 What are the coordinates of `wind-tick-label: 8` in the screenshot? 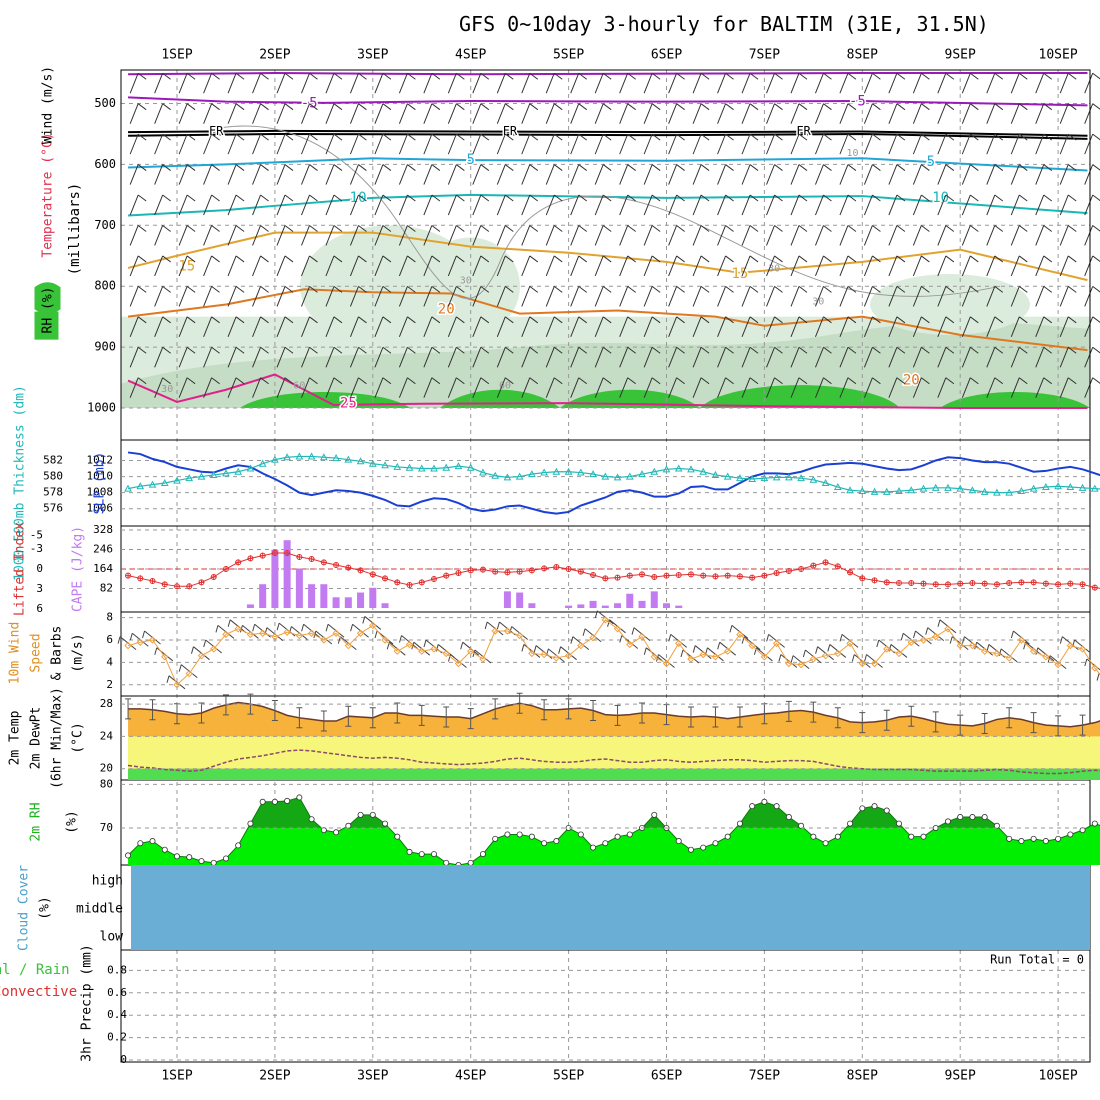 It's located at (109, 617).